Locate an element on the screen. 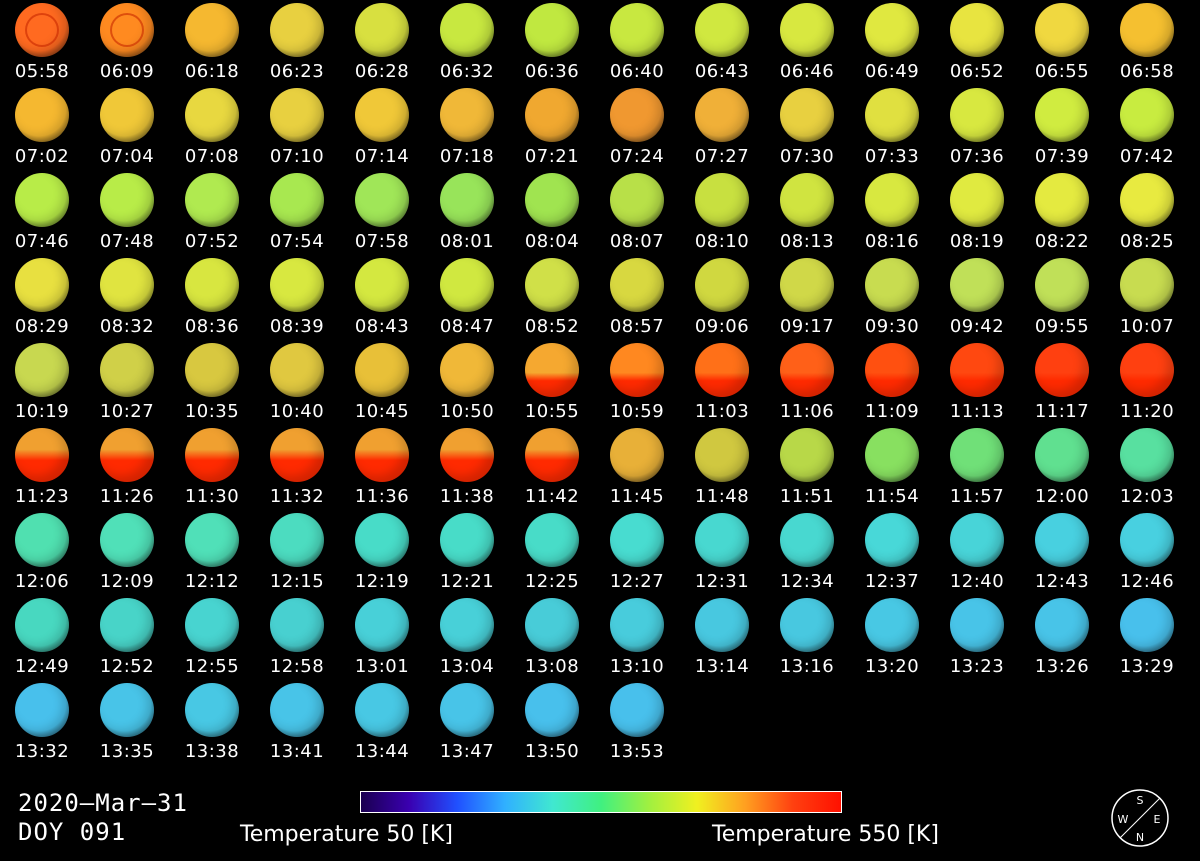  thermal-frame: 08:07 is located at coordinates (638, 212).